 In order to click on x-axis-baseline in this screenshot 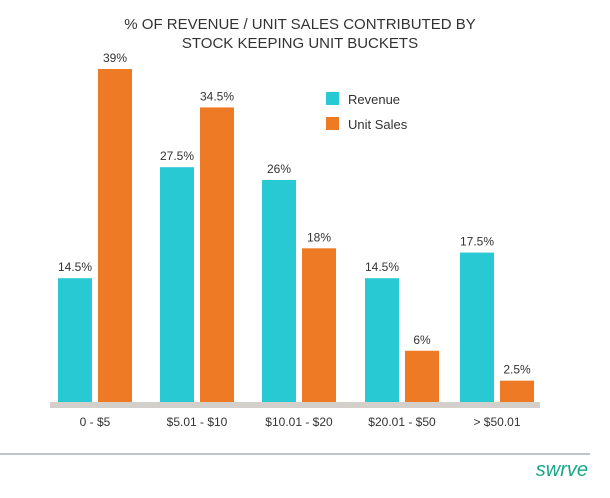, I will do `click(295, 405)`.